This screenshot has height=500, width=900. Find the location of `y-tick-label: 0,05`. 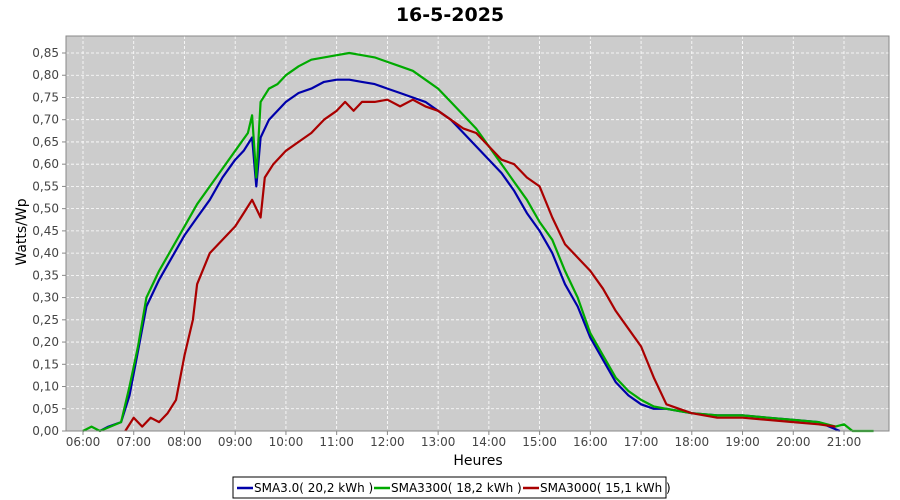

y-tick-label: 0,05 is located at coordinates (45, 409).